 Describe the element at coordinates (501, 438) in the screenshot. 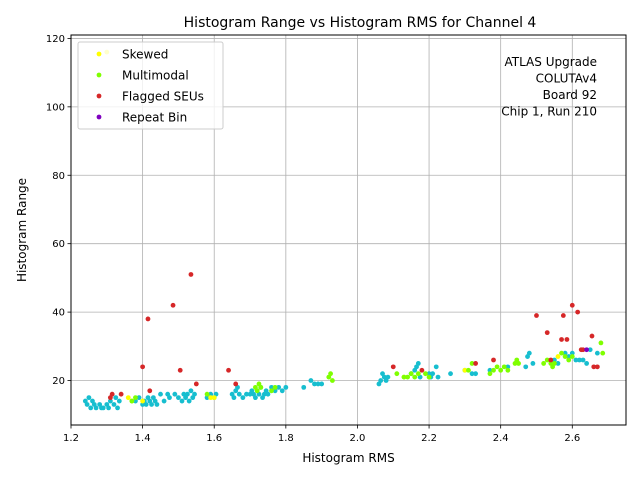

I see `x-tick-label: 2.4` at that location.